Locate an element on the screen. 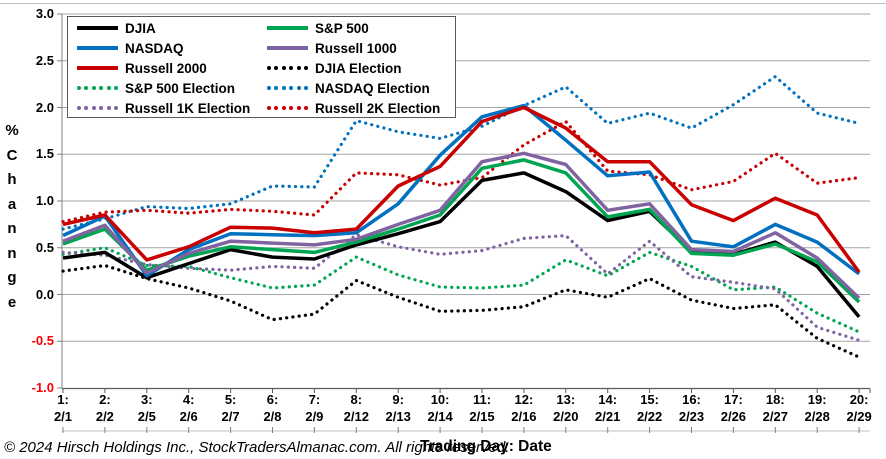 The image size is (886, 459). y-tick-label: 1.0 is located at coordinates (44, 200).